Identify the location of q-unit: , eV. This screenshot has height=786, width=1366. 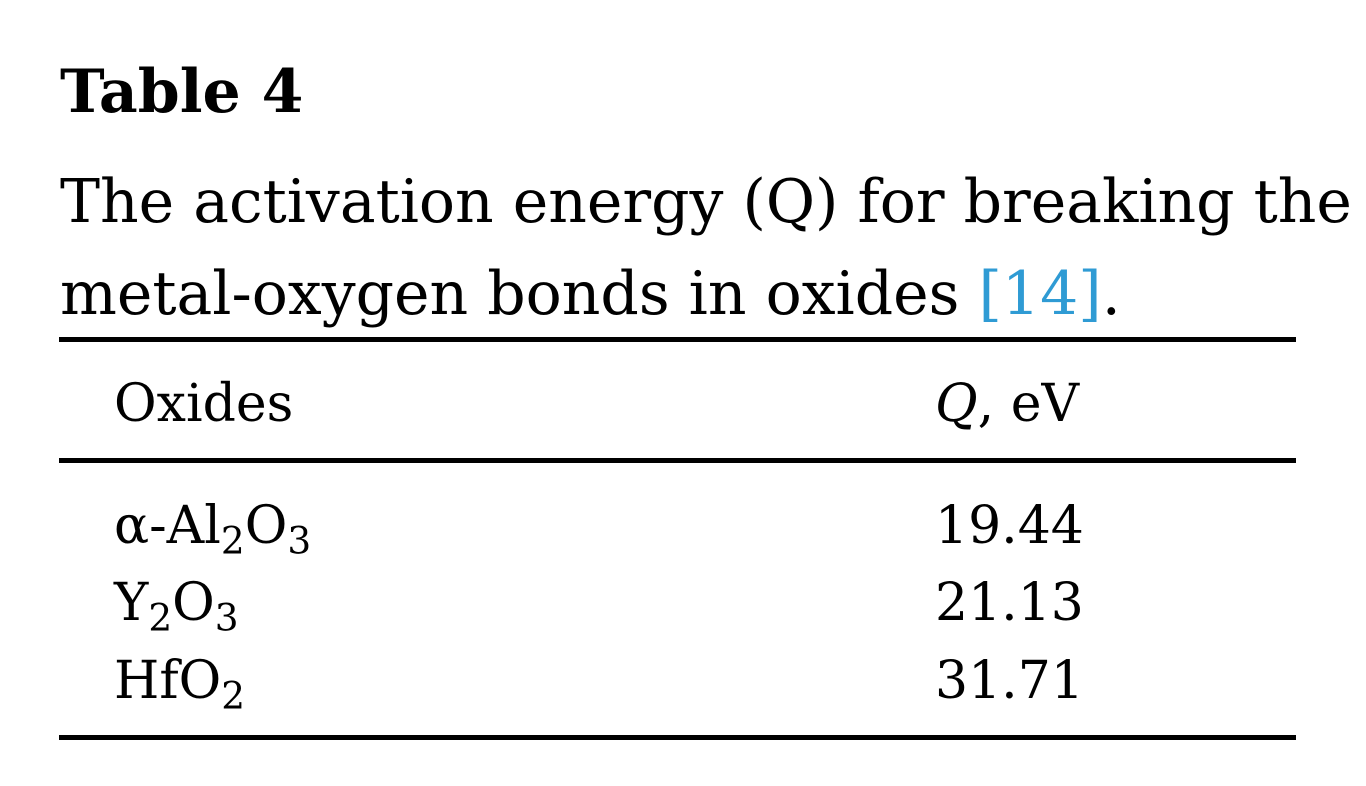
(1028, 404).